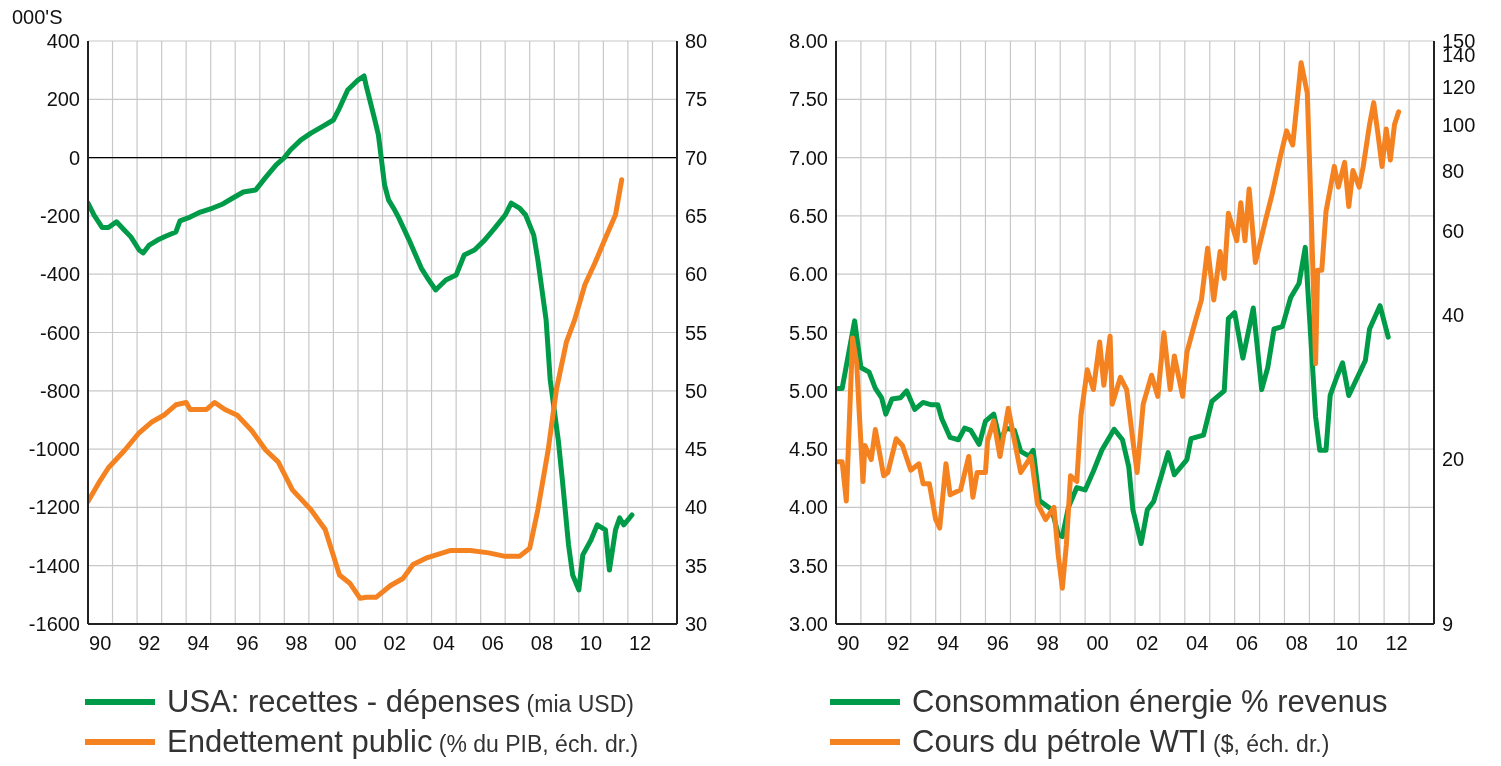 The width and height of the screenshot is (1501, 766). I want to click on y2-tick-label: 35, so click(696, 565).